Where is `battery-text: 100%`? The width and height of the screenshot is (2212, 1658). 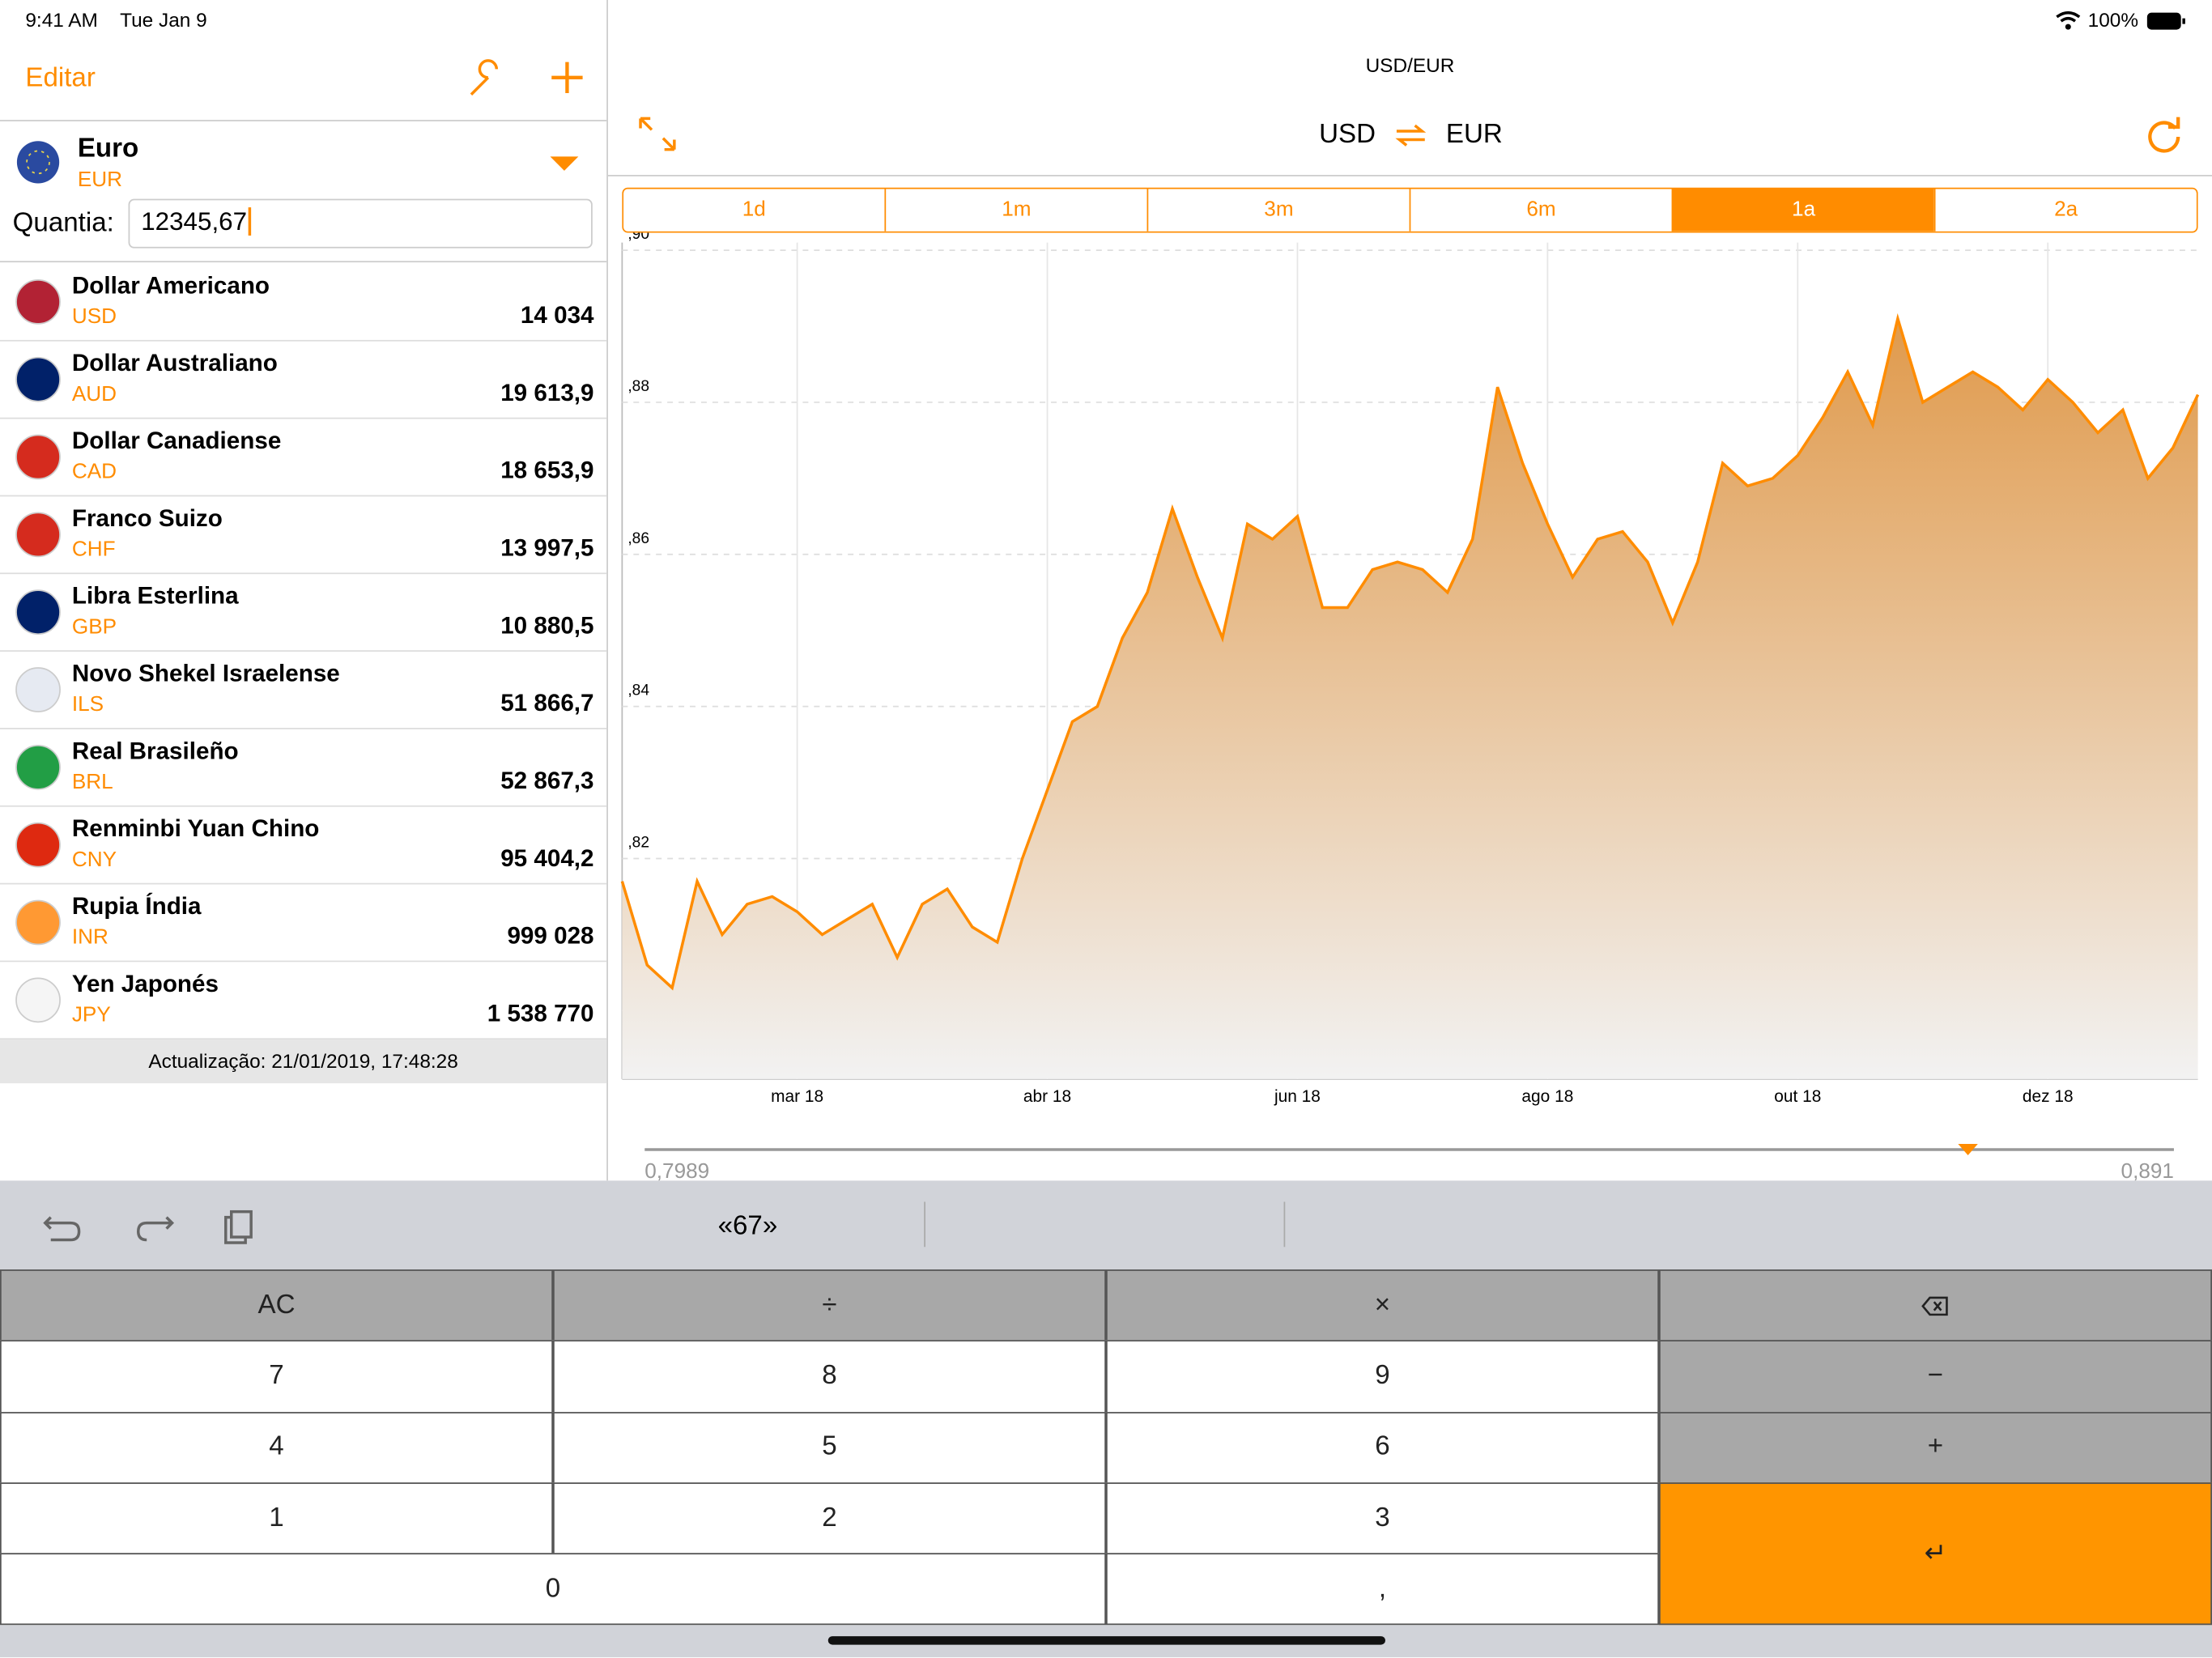
battery-text: 100% is located at coordinates (2113, 20).